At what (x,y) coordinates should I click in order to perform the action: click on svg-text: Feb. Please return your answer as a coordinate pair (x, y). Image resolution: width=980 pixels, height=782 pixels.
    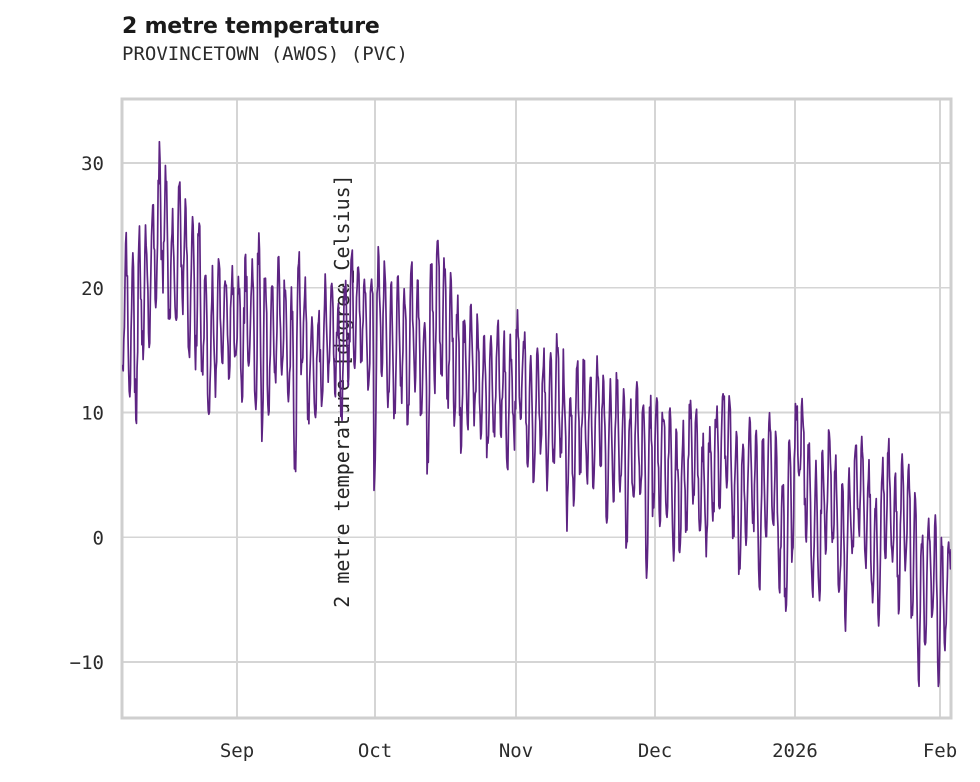
    Looking at the image, I should click on (940, 751).